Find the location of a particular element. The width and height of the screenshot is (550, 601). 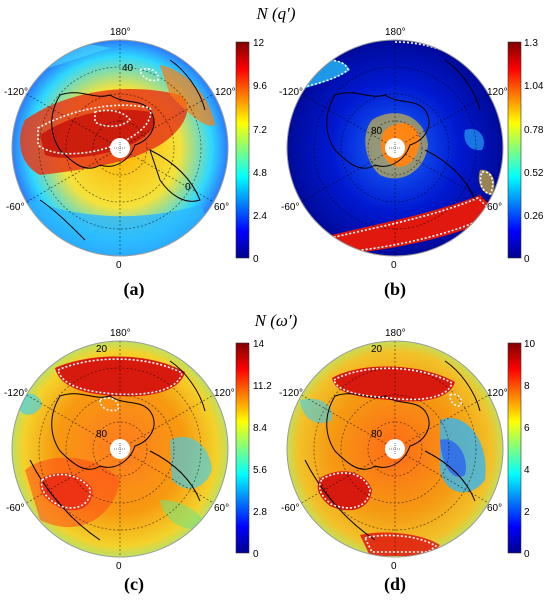

panel-c-cb-tick: 2.8 is located at coordinates (260, 512).